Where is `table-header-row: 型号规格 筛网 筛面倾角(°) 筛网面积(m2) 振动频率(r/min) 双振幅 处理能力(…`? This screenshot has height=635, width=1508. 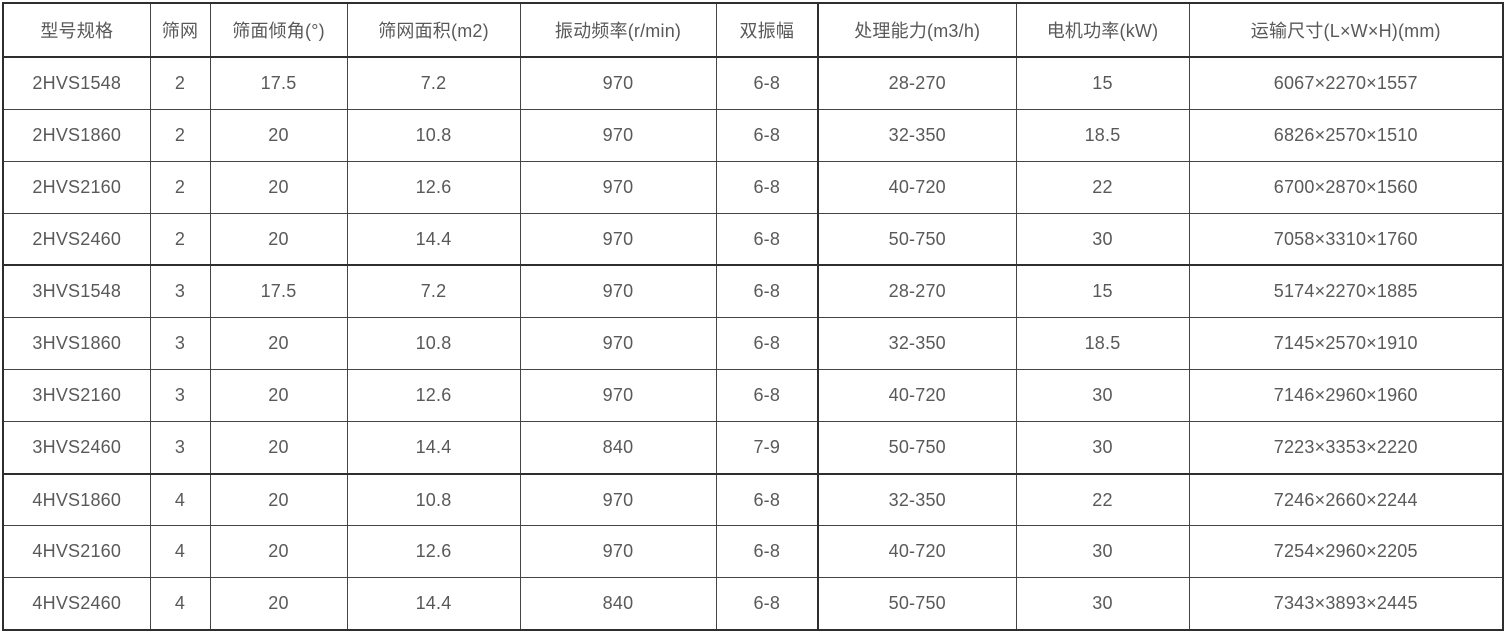
table-header-row: 型号规格 筛网 筛面倾角(°) 筛网面积(m2) 振动频率(r/min) 双振幅 处理能力(… is located at coordinates (753, 30).